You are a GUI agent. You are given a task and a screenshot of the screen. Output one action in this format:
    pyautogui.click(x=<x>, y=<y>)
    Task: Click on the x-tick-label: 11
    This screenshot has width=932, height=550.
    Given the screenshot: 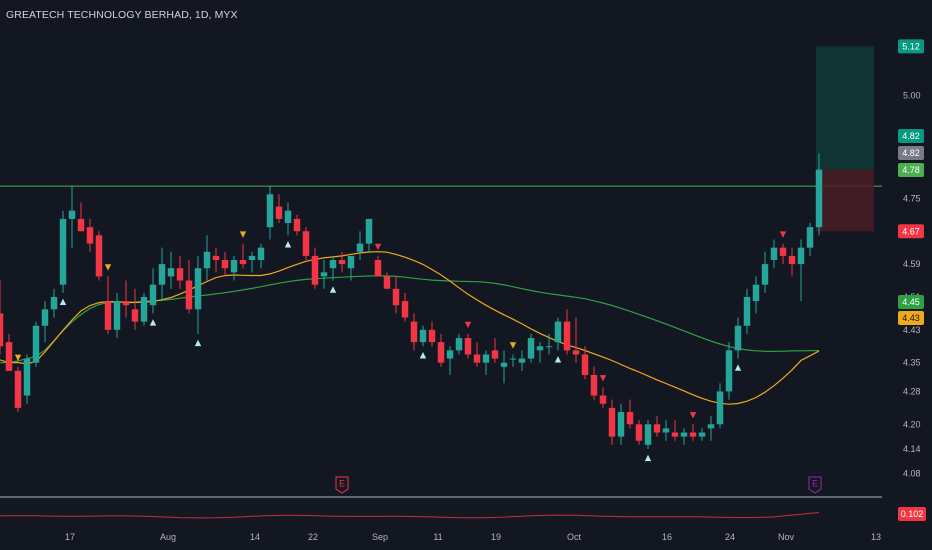 What is the action you would take?
    pyautogui.click(x=437, y=537)
    